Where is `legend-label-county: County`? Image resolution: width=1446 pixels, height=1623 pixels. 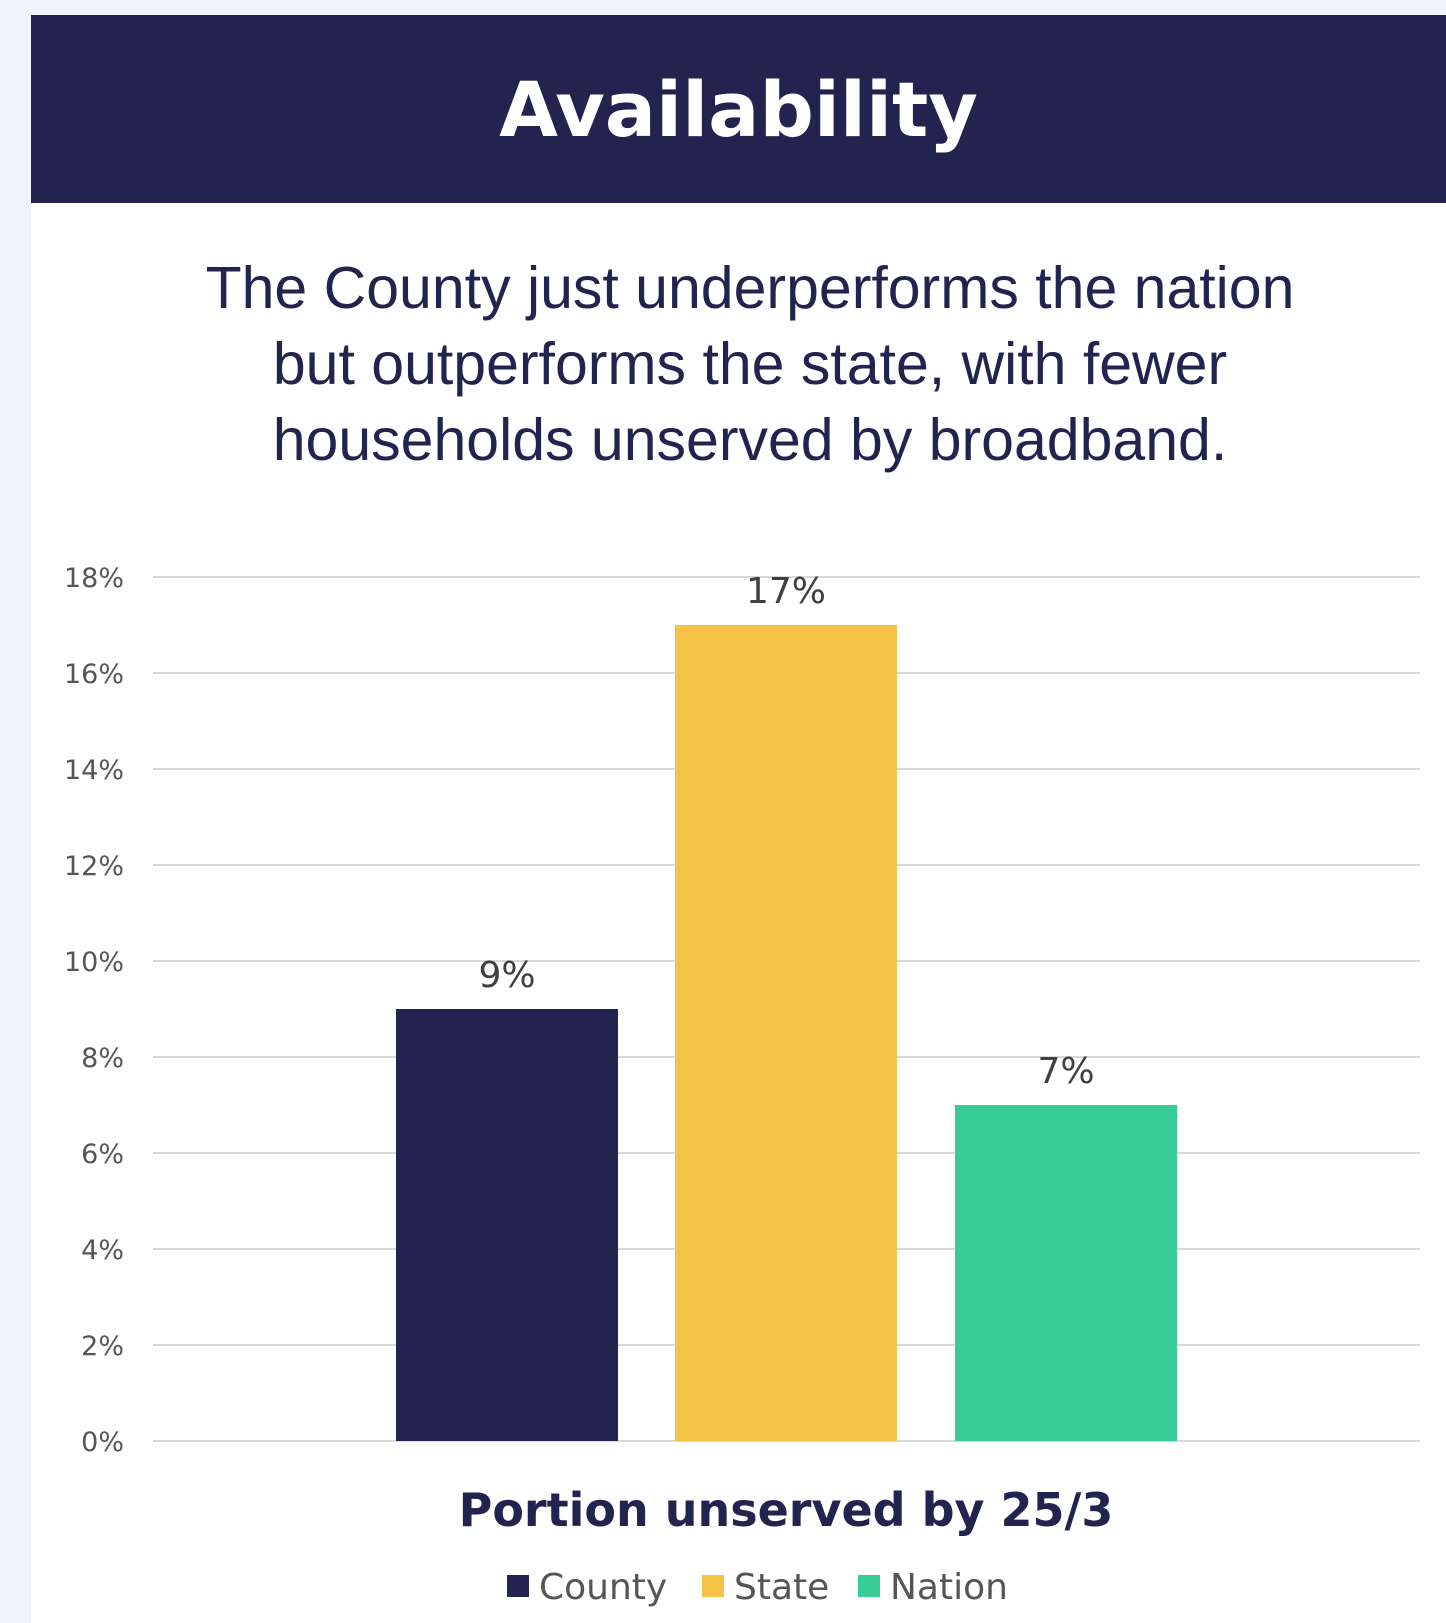 legend-label-county: County is located at coordinates (603, 1587).